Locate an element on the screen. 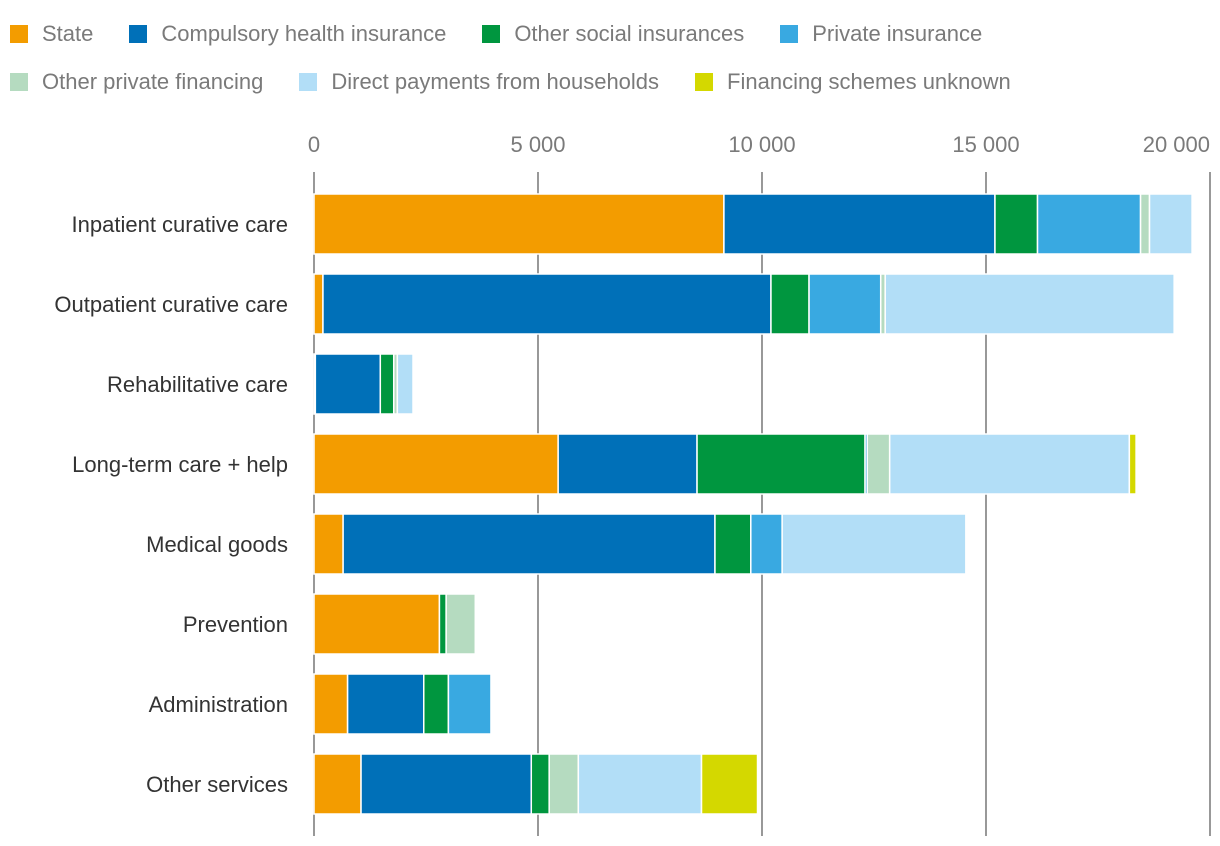 The image size is (1220, 846). legend-item: Other social insurances is located at coordinates (613, 34).